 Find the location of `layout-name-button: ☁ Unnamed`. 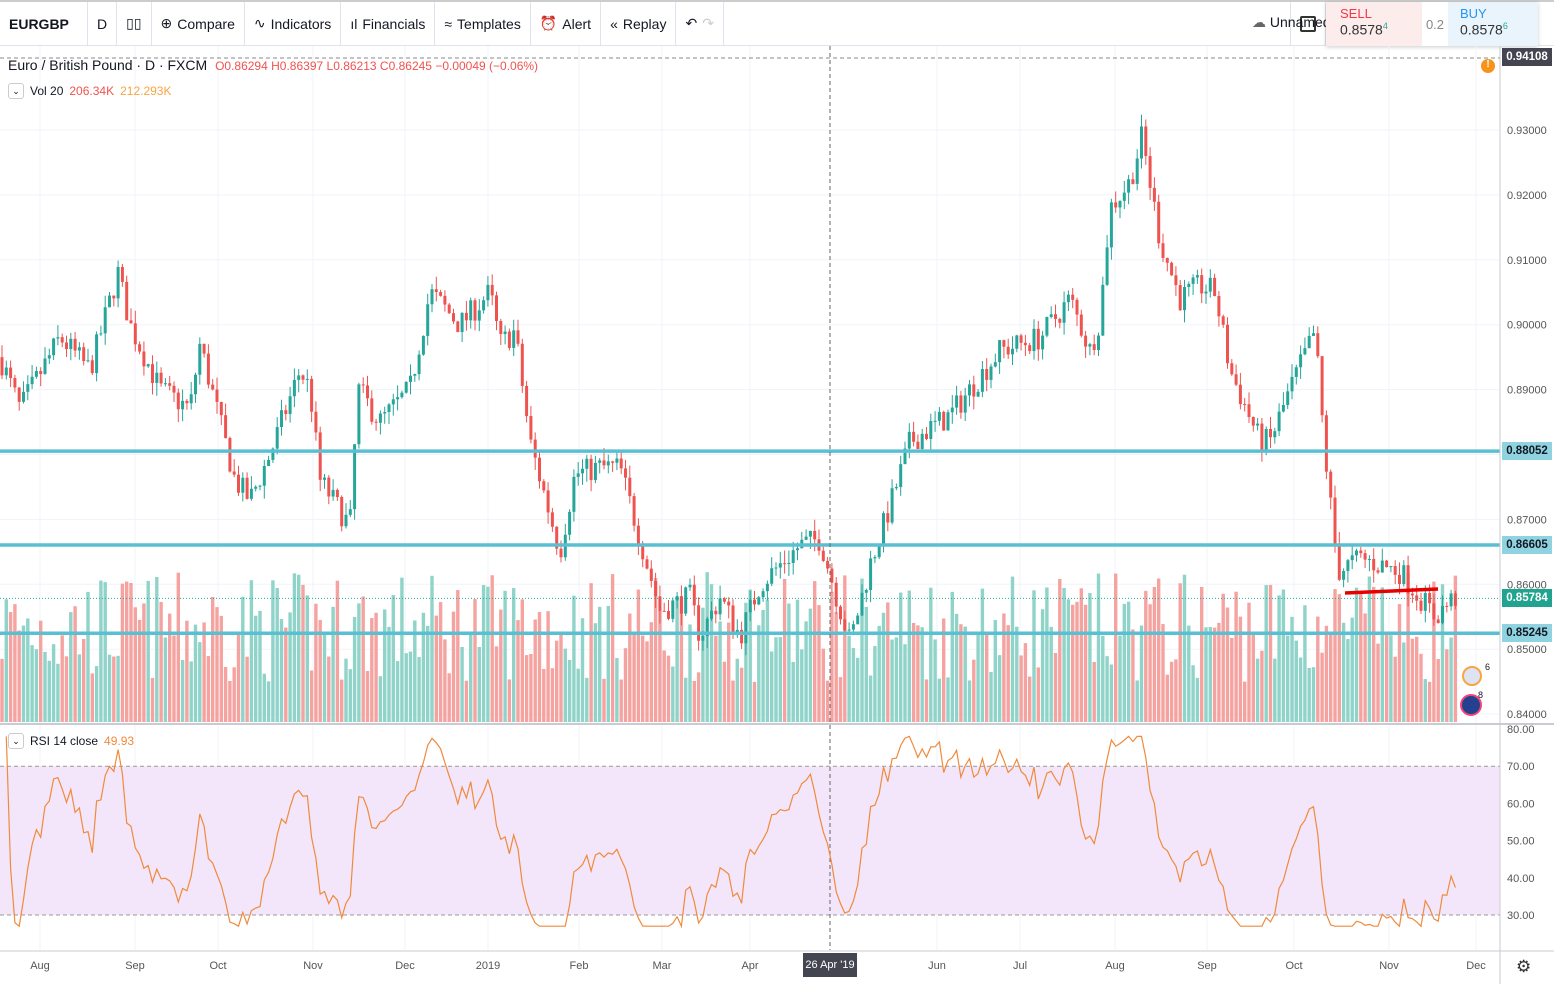

layout-name-button: ☁ Unnamed is located at coordinates (1291, 22).